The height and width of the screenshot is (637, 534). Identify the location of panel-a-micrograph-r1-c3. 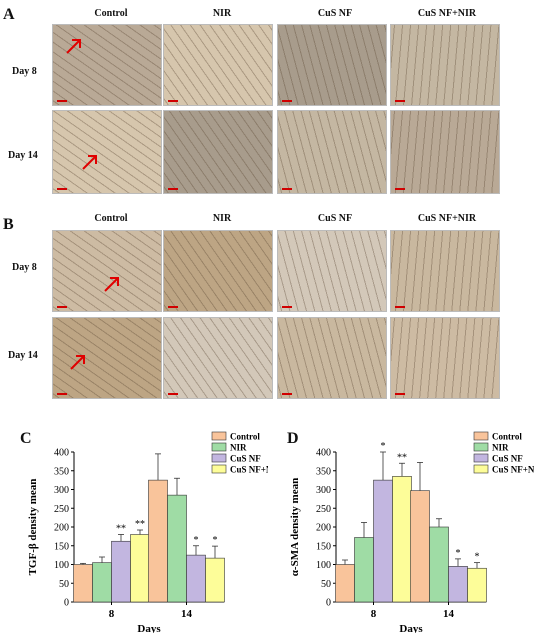
(332, 65).